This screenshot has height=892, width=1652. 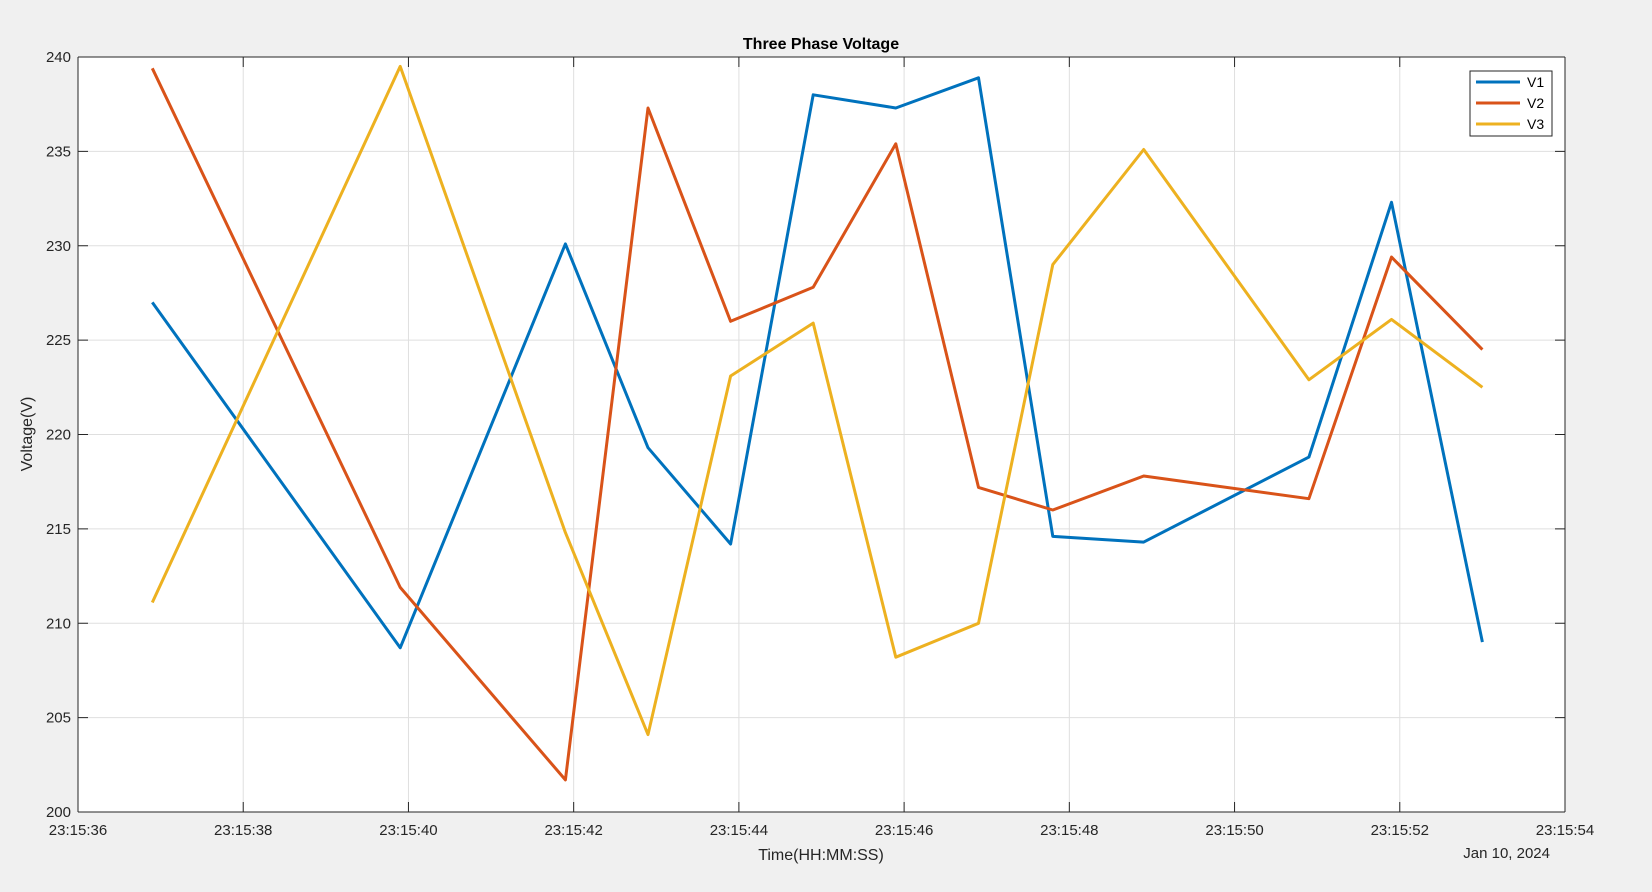 What do you see at coordinates (821, 44) in the screenshot?
I see `chart-title: Three Phase Voltage` at bounding box center [821, 44].